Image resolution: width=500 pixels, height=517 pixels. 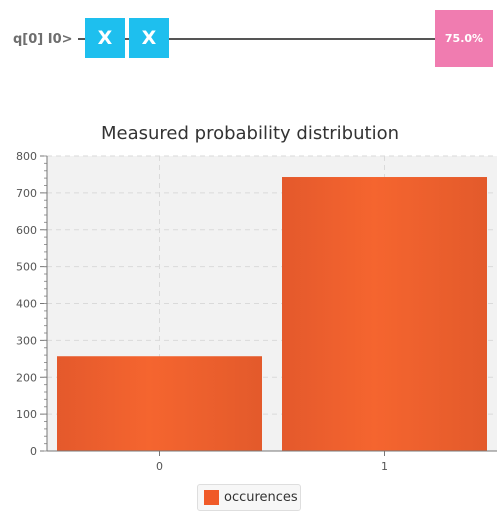 I want to click on y-tick-label: 400, so click(x=26, y=304).